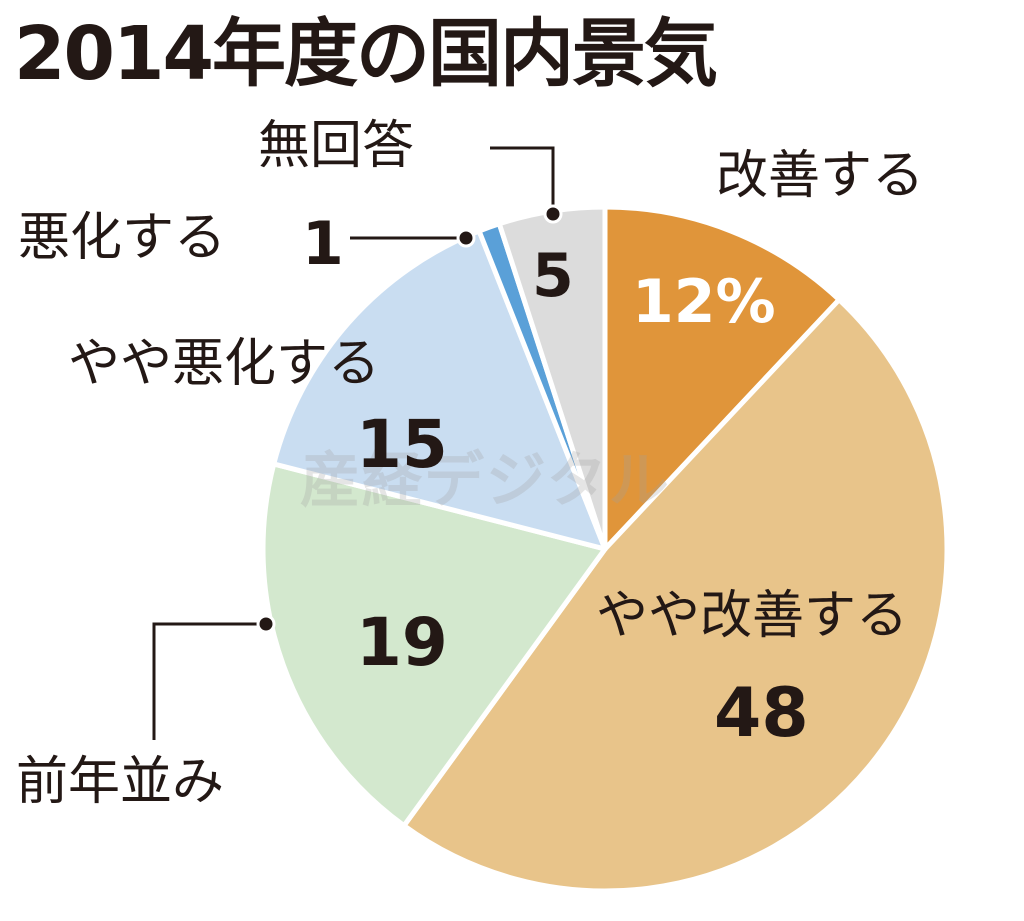 This screenshot has height=921, width=1024. What do you see at coordinates (522, 179) in the screenshot?
I see `leader-no-answer` at bounding box center [522, 179].